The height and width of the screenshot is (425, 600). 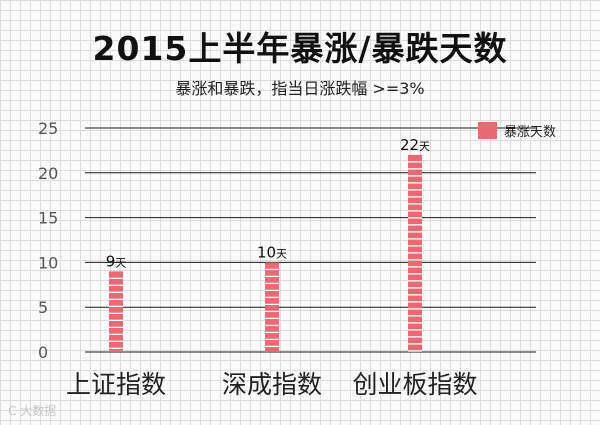 I want to click on x-category-label: 上证指数, so click(x=116, y=384).